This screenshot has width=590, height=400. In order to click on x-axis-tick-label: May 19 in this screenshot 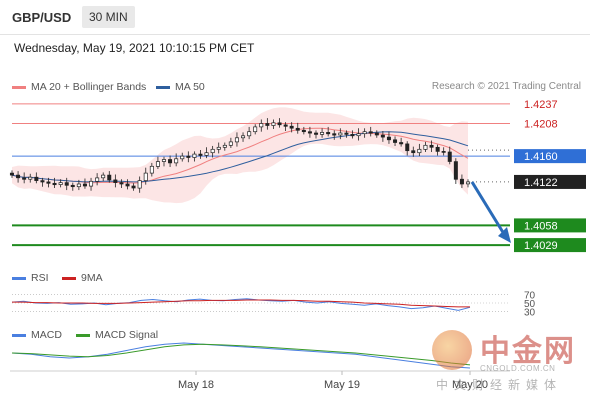, I will do `click(342, 385)`.